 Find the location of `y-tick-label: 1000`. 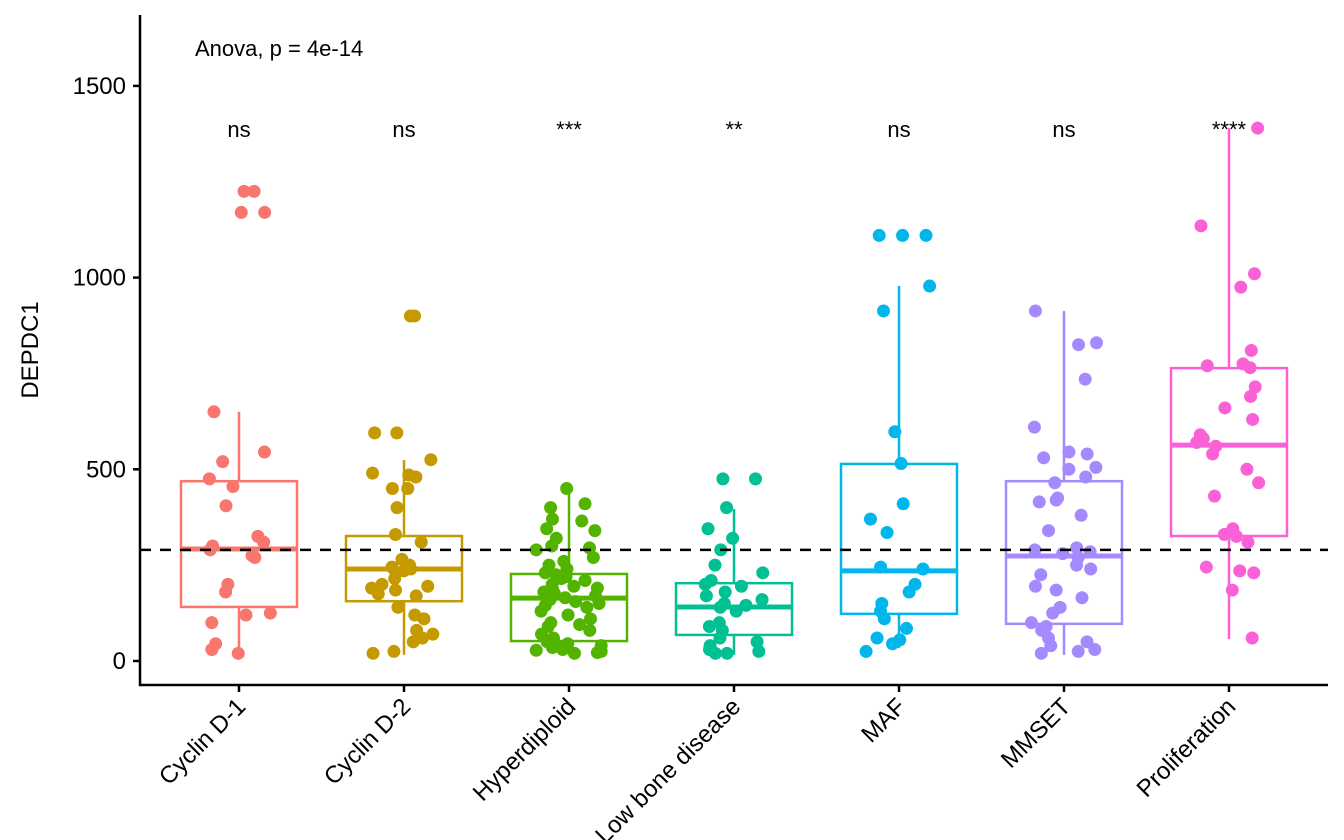

y-tick-label: 1000 is located at coordinates (99, 278).